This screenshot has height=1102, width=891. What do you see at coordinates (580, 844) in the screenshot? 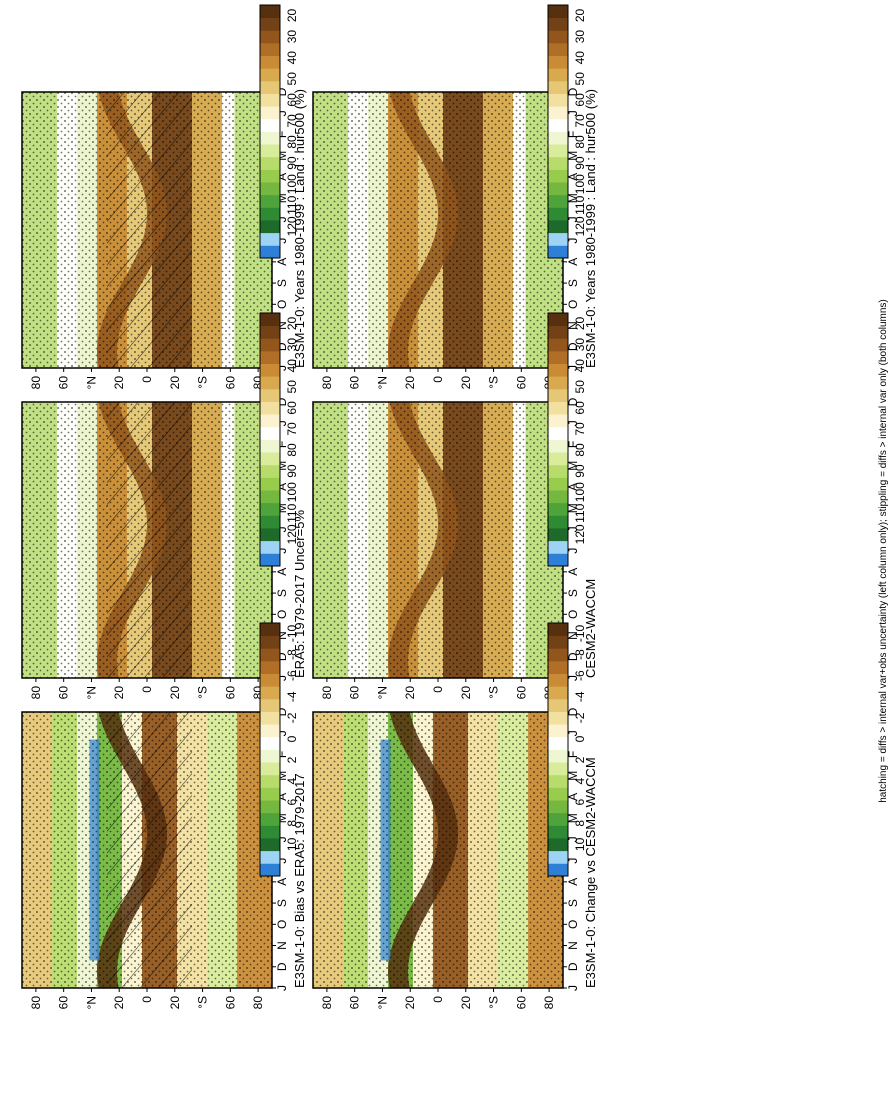
I see `colorbar-label: 10` at bounding box center [580, 844].